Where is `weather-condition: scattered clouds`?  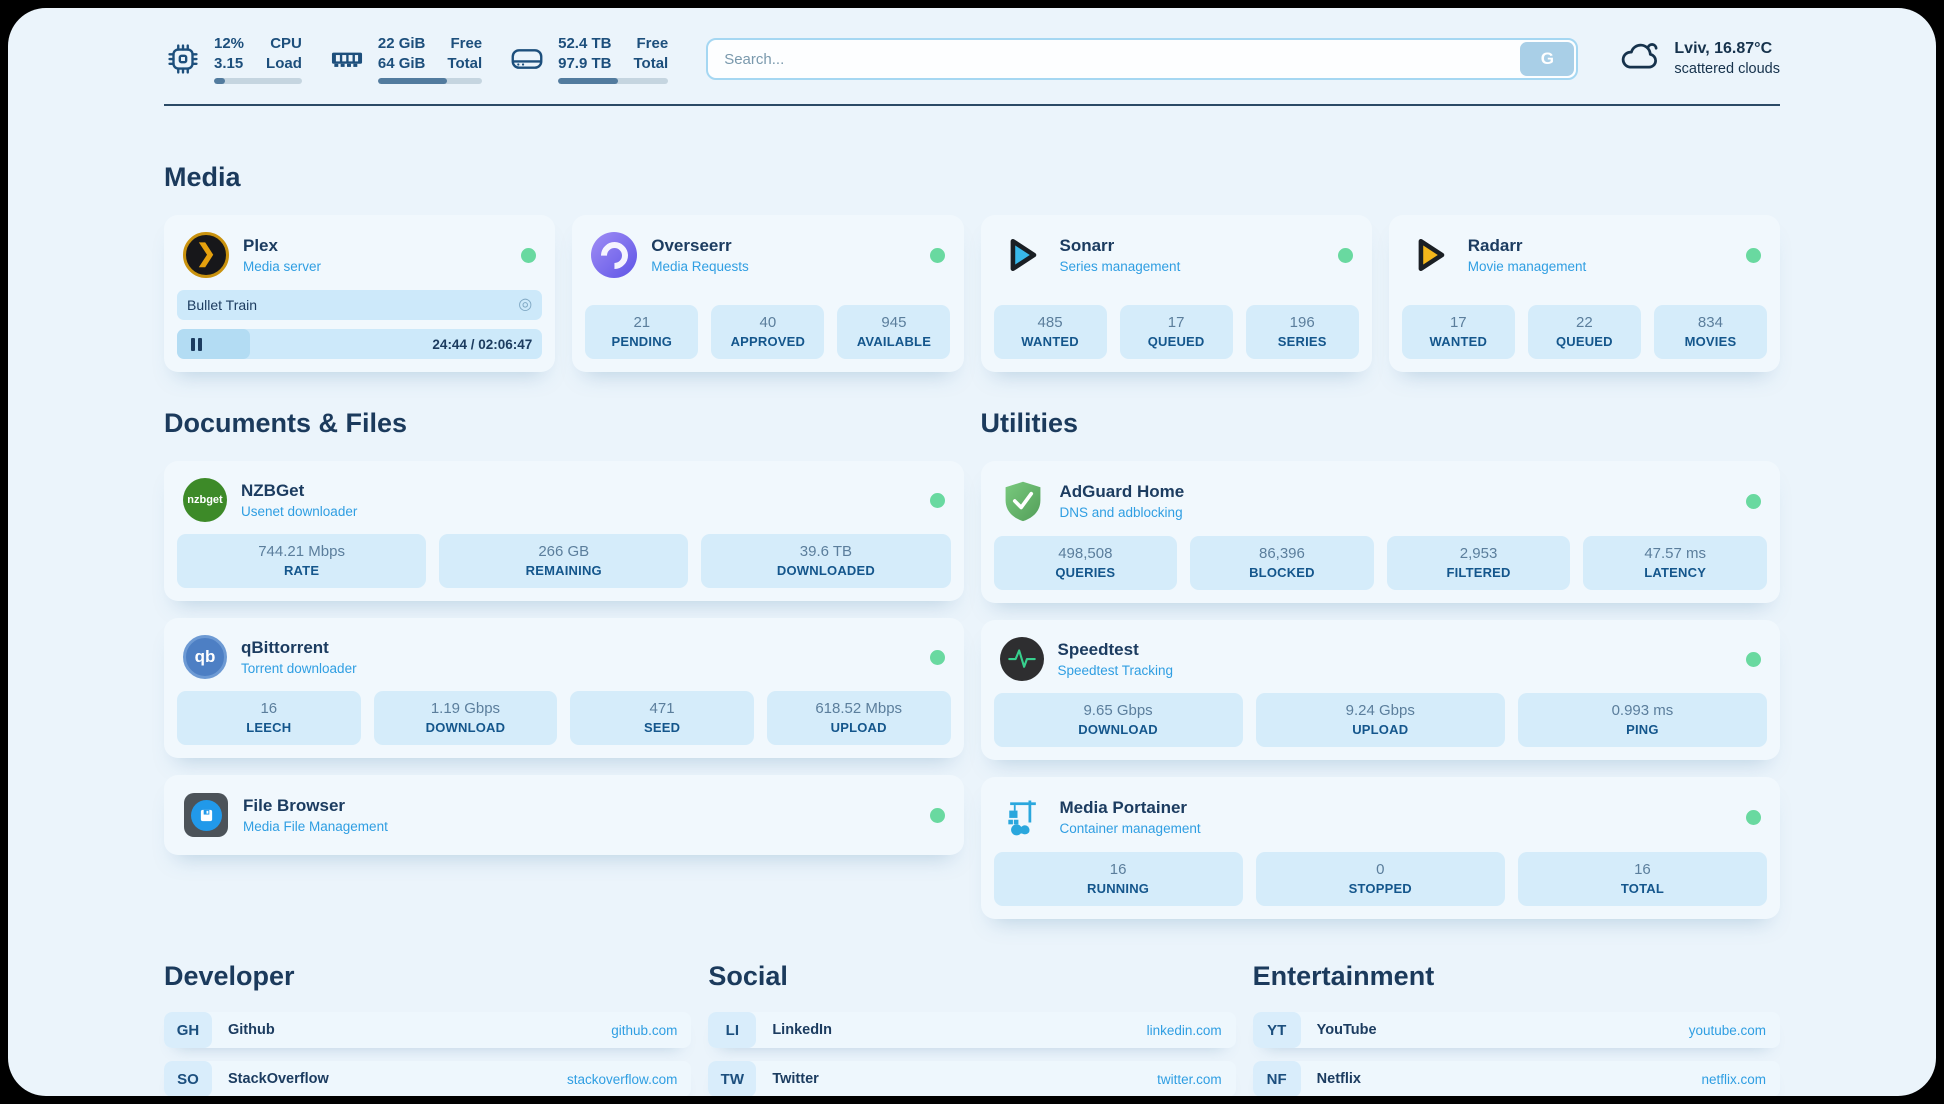
weather-condition: scattered clouds is located at coordinates (1727, 69).